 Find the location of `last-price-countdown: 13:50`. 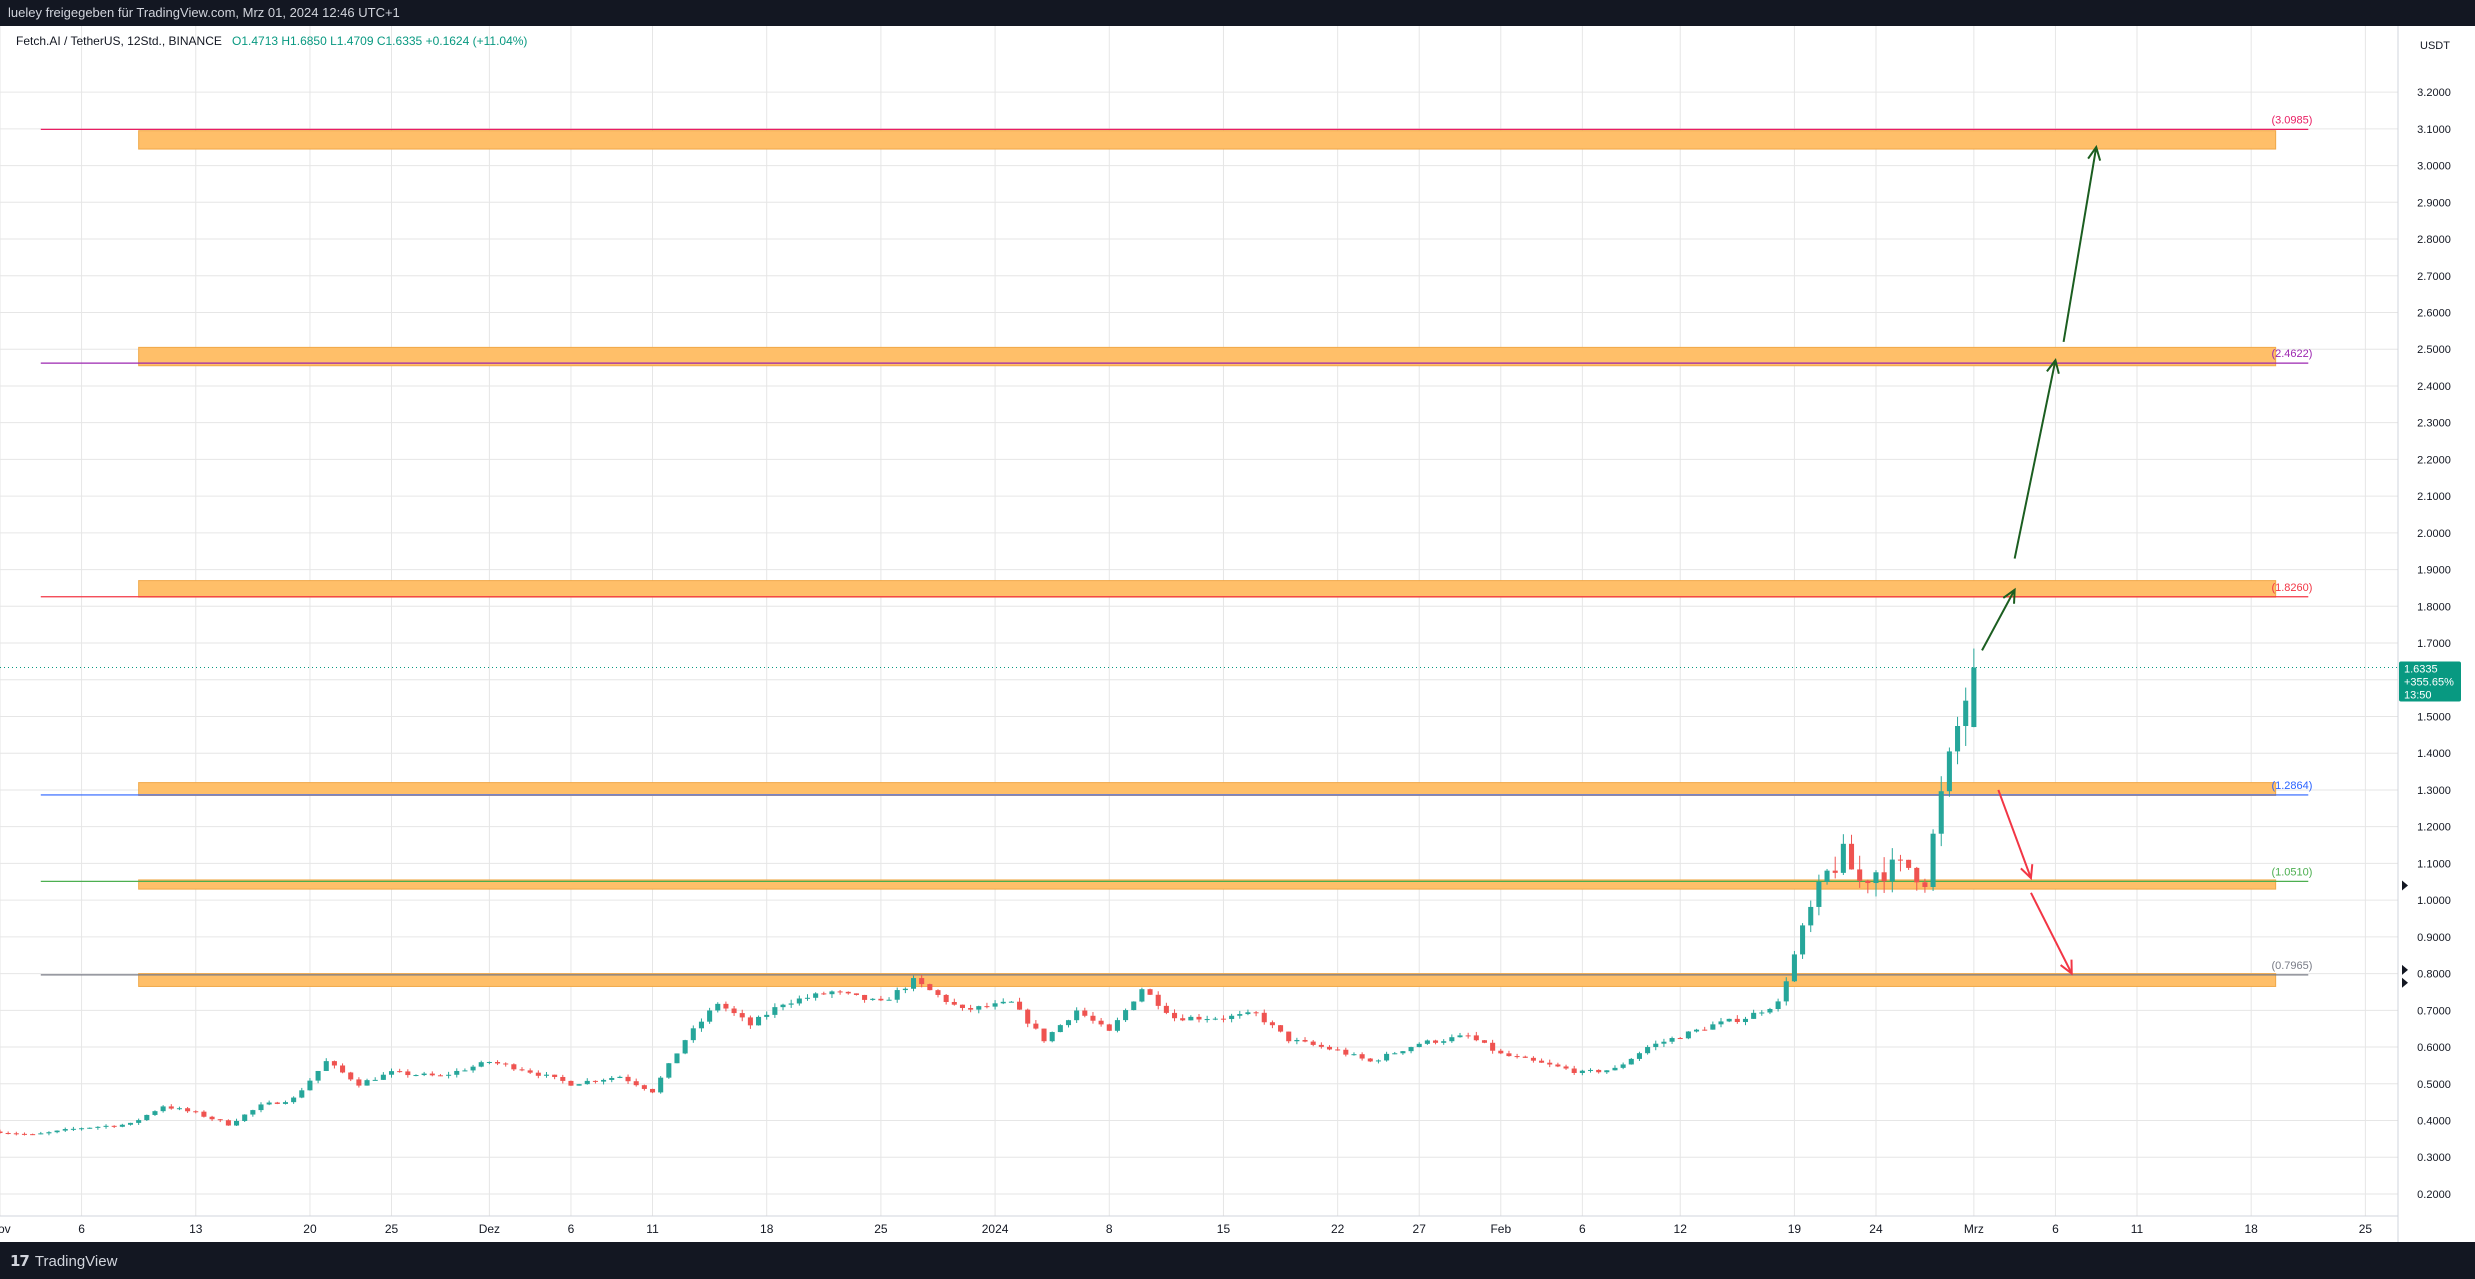

last-price-countdown: 13:50 is located at coordinates (2418, 695).